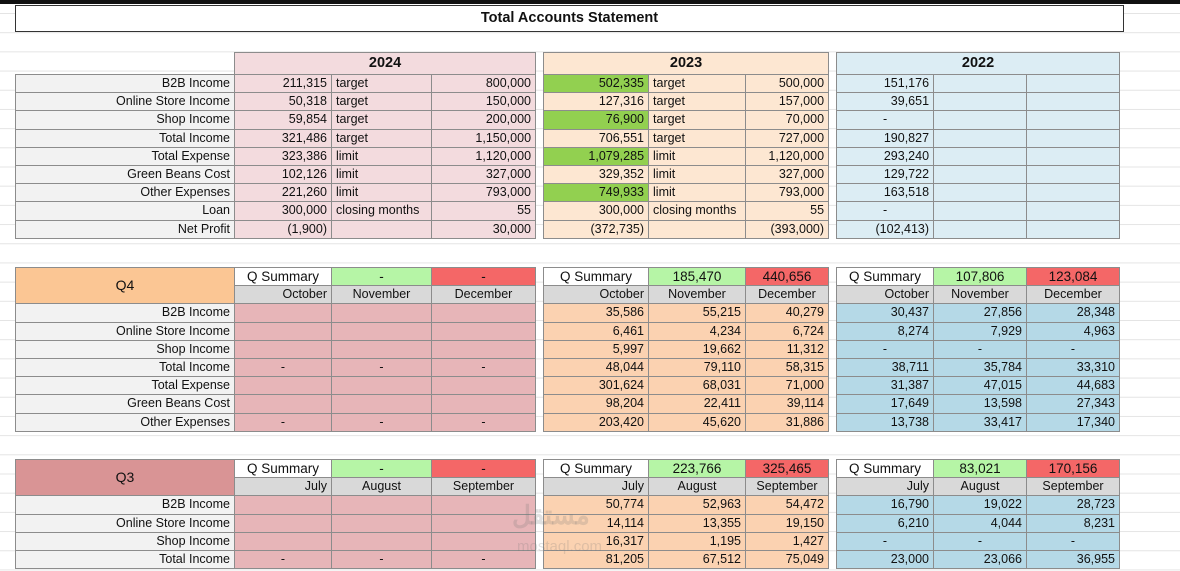  I want to click on month-value-2022: 33,310, so click(1073, 367).